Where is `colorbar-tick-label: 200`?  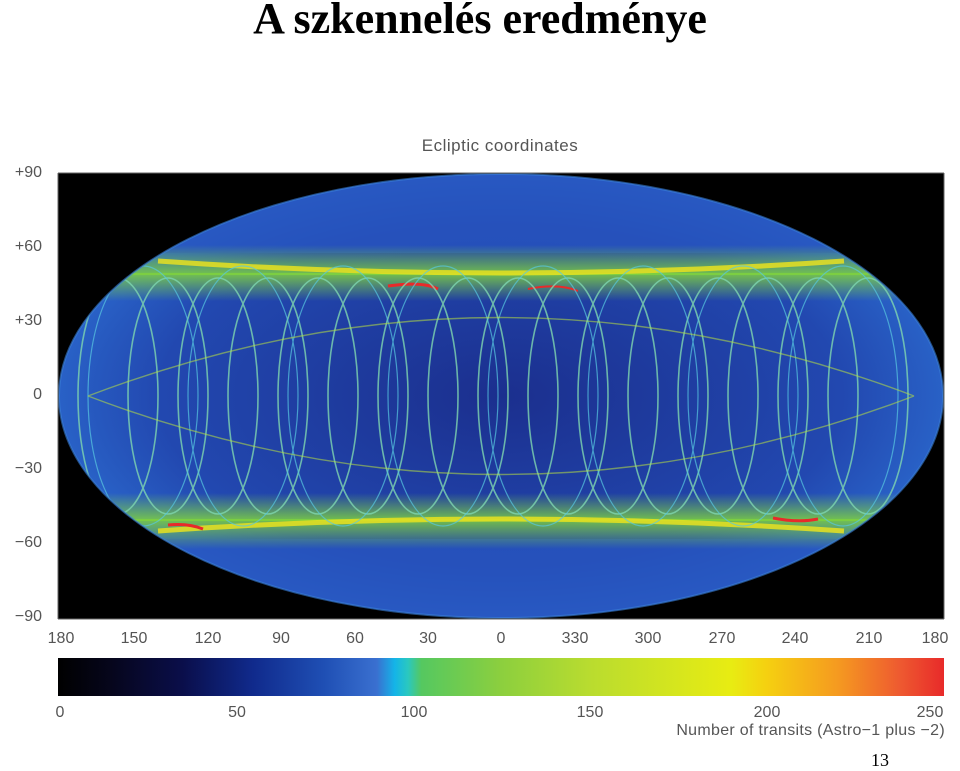 colorbar-tick-label: 200 is located at coordinates (767, 712).